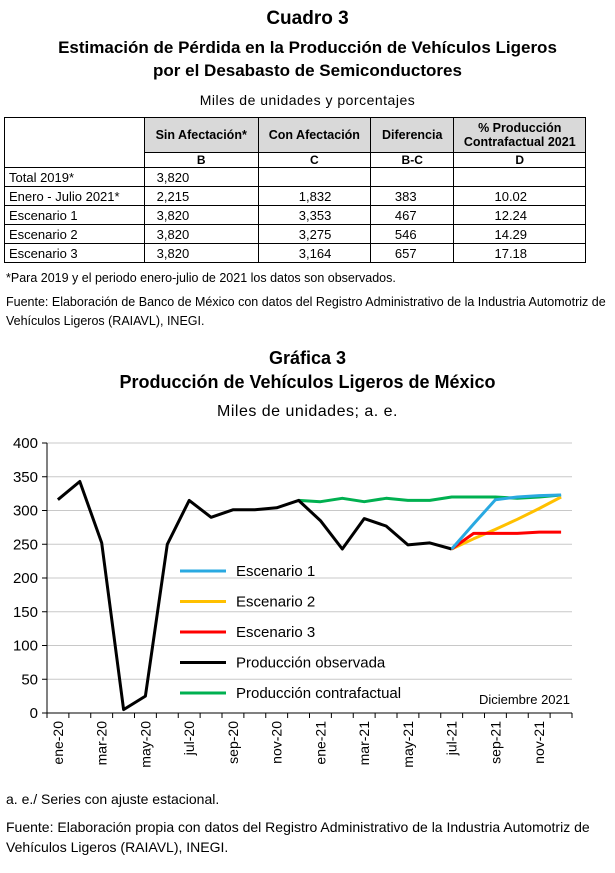 The image size is (615, 873). Describe the element at coordinates (25, 511) in the screenshot. I see `y-tick-label: 300` at that location.